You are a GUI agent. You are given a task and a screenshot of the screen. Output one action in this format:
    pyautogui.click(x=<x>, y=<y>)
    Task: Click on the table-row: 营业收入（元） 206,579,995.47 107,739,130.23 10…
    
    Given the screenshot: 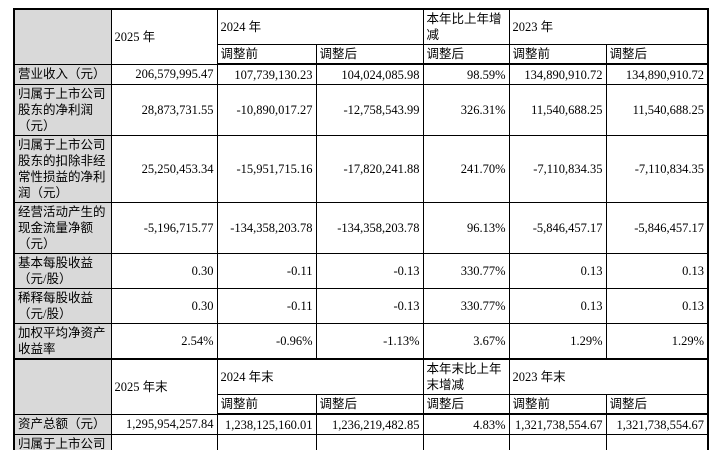 What is the action you would take?
    pyautogui.click(x=361, y=74)
    